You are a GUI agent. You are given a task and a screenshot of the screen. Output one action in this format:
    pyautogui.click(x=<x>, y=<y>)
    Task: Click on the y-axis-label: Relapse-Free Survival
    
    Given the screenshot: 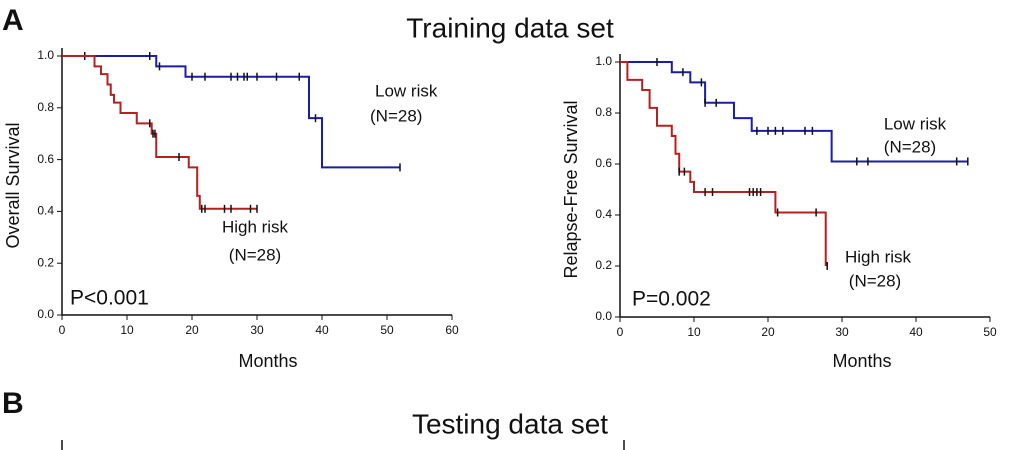 What is the action you would take?
    pyautogui.click(x=571, y=189)
    